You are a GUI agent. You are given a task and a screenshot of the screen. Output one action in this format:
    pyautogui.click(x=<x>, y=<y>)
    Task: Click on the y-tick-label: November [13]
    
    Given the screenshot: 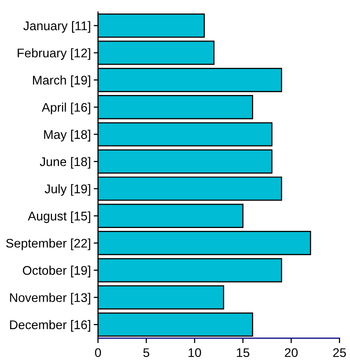 What is the action you would take?
    pyautogui.click(x=50, y=298)
    